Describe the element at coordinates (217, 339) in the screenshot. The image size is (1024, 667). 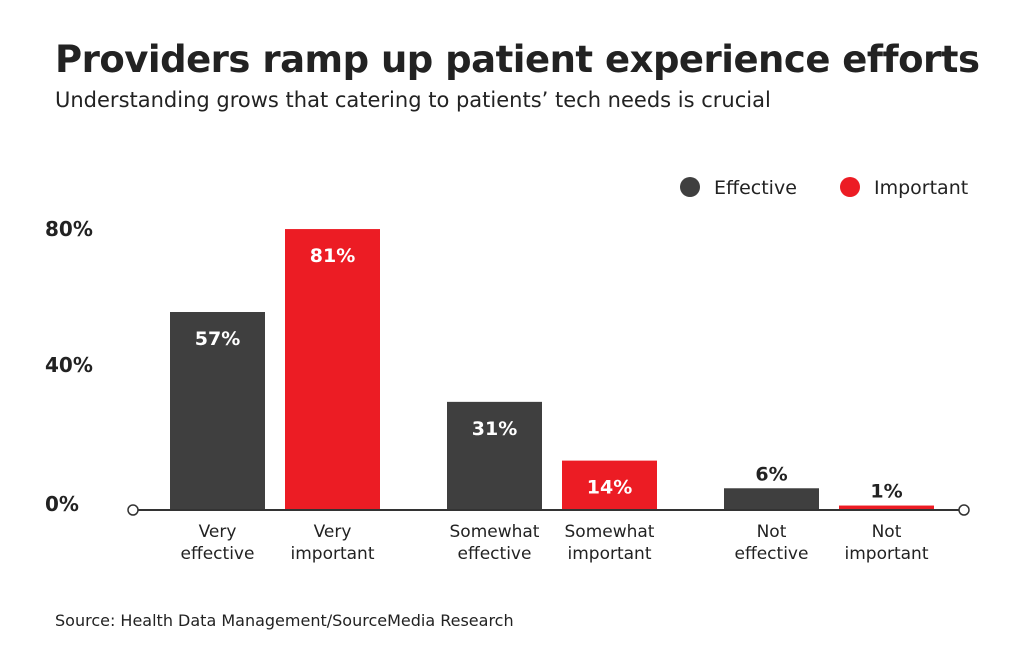
I see `data-label: 57%` at that location.